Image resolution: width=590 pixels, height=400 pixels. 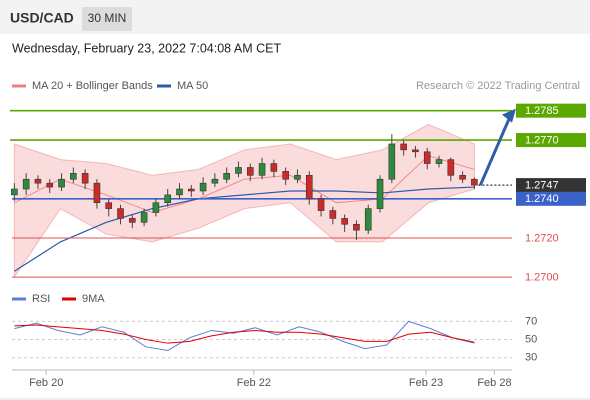 I want to click on level-label: 1.2720, so click(x=542, y=238).